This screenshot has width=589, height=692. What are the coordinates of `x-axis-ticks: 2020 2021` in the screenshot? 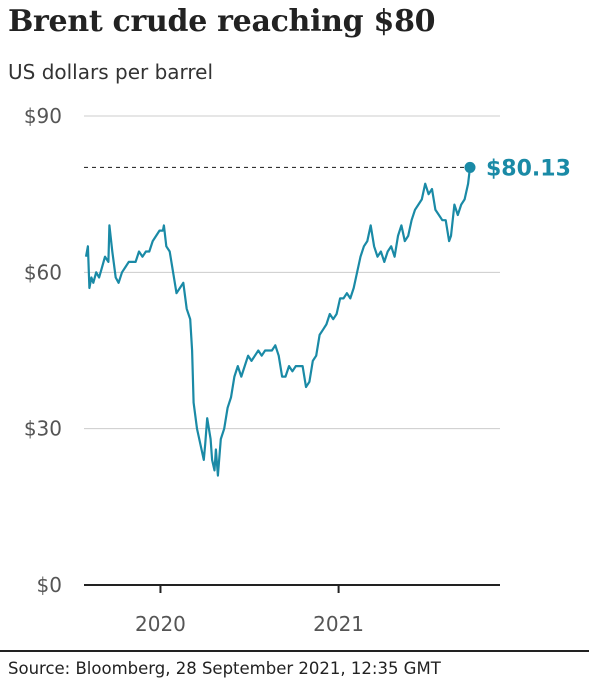 It's located at (249, 610).